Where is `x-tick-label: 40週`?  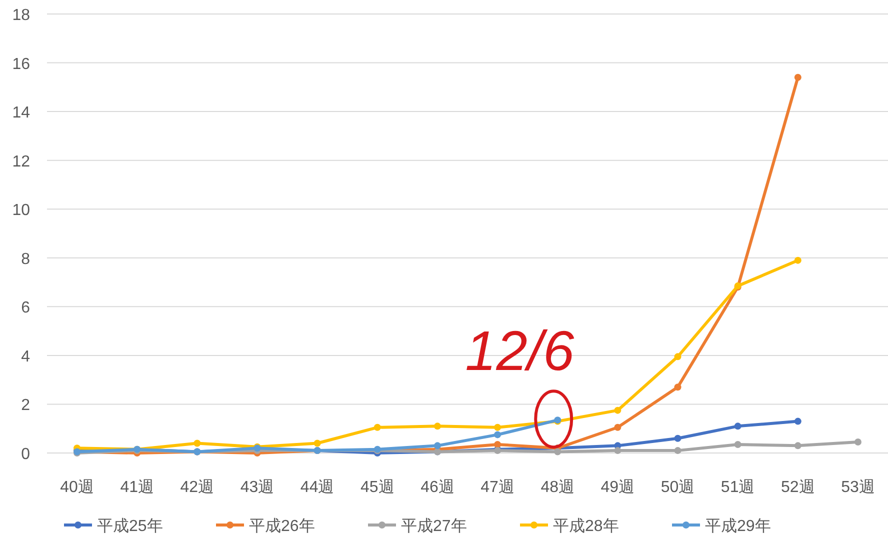
x-tick-label: 40週 is located at coordinates (77, 487).